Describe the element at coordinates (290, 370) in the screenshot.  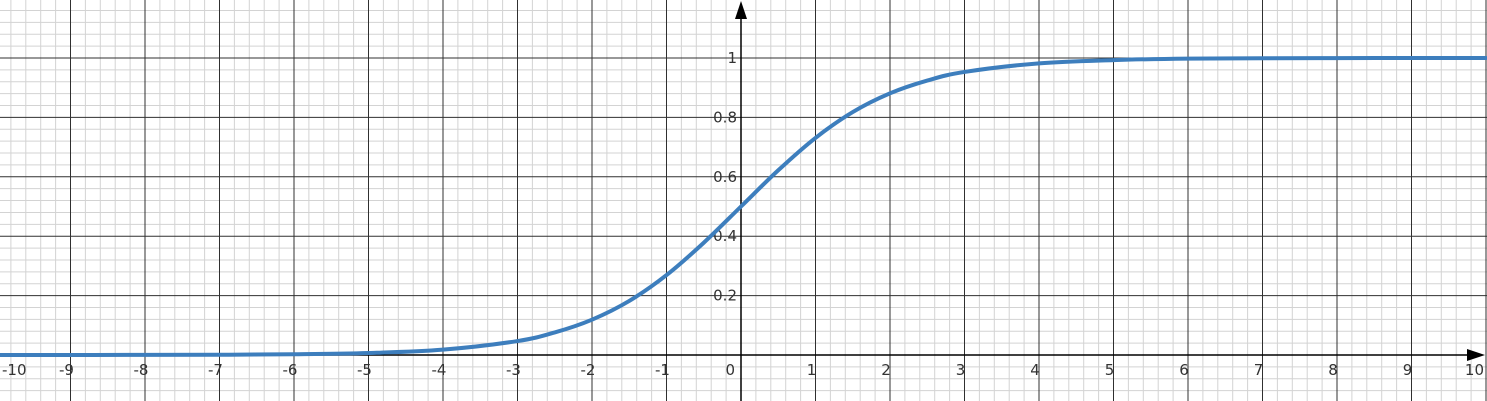
I see `x-tick-label: -6` at that location.